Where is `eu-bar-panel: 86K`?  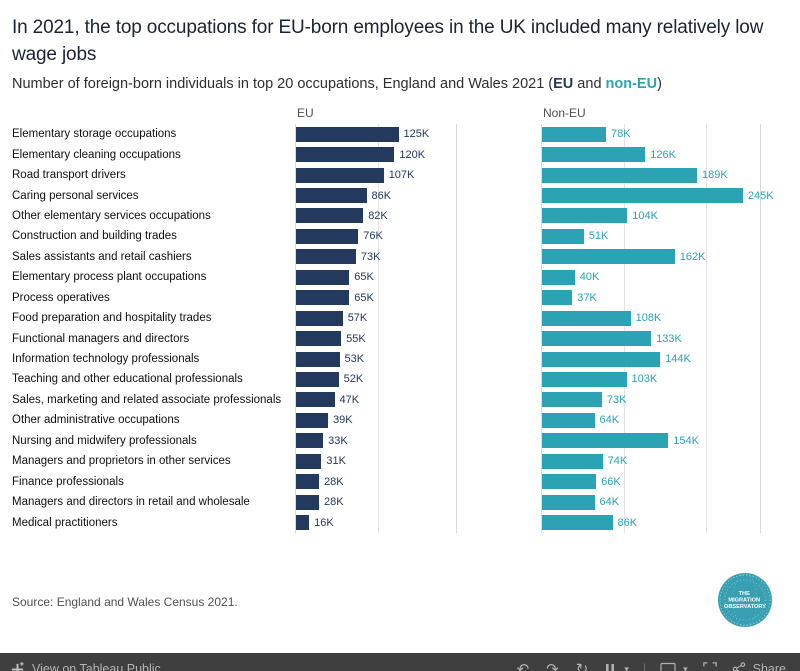 eu-bar-panel: 86K is located at coordinates (376, 195).